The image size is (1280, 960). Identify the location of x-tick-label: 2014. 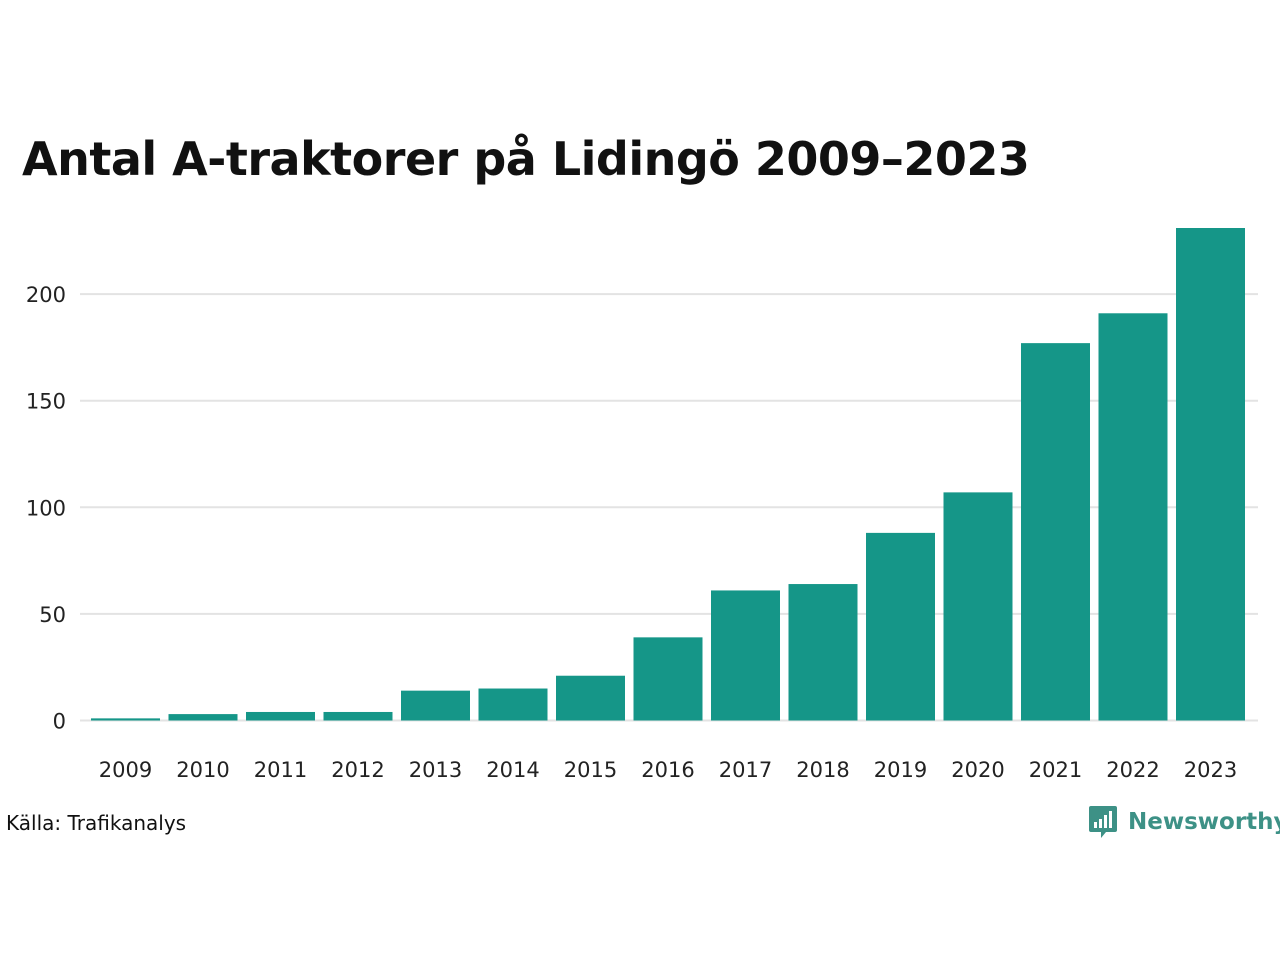
(512, 770).